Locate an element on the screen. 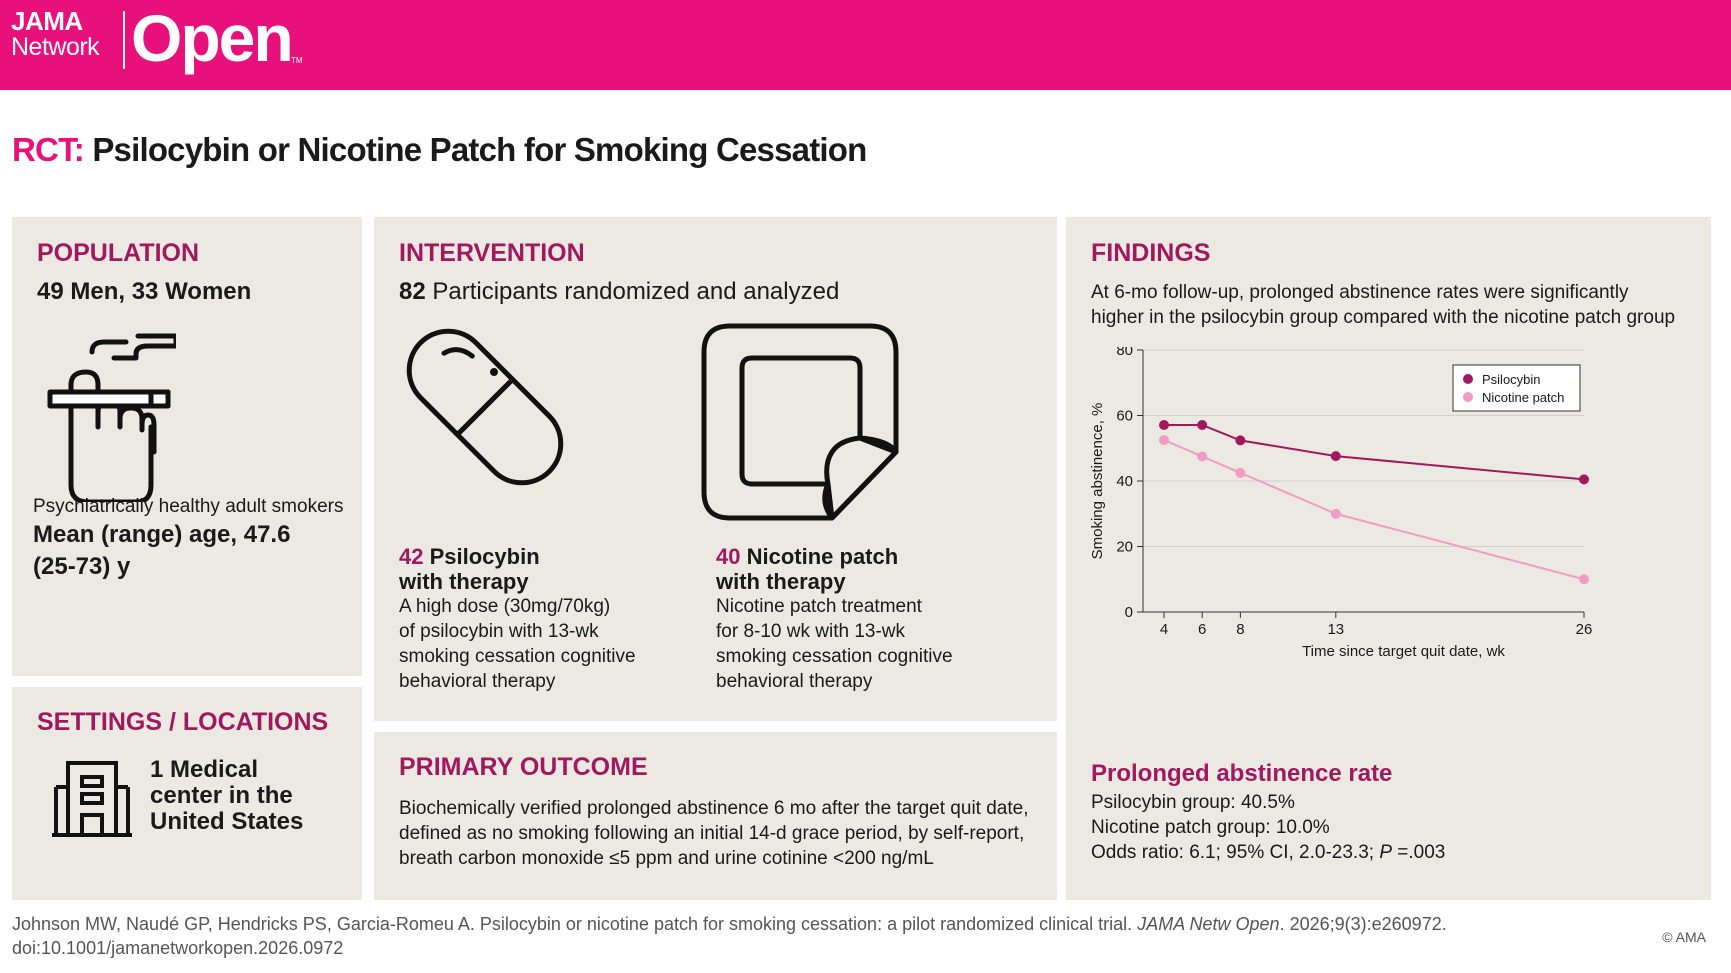  intervention-participants: 82 Participants randomized and analyzed is located at coordinates (619, 292).